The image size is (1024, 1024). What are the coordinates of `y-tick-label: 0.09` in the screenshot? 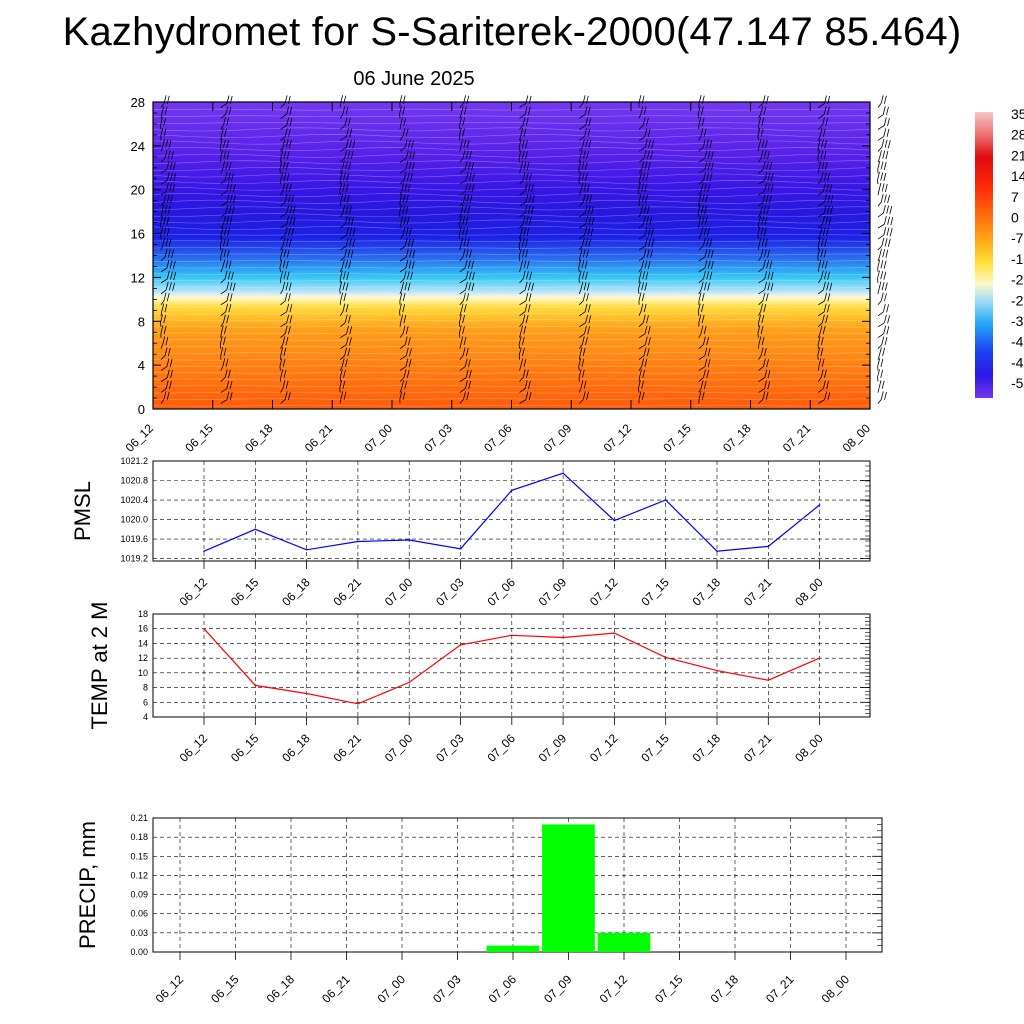 It's located at (139, 895).